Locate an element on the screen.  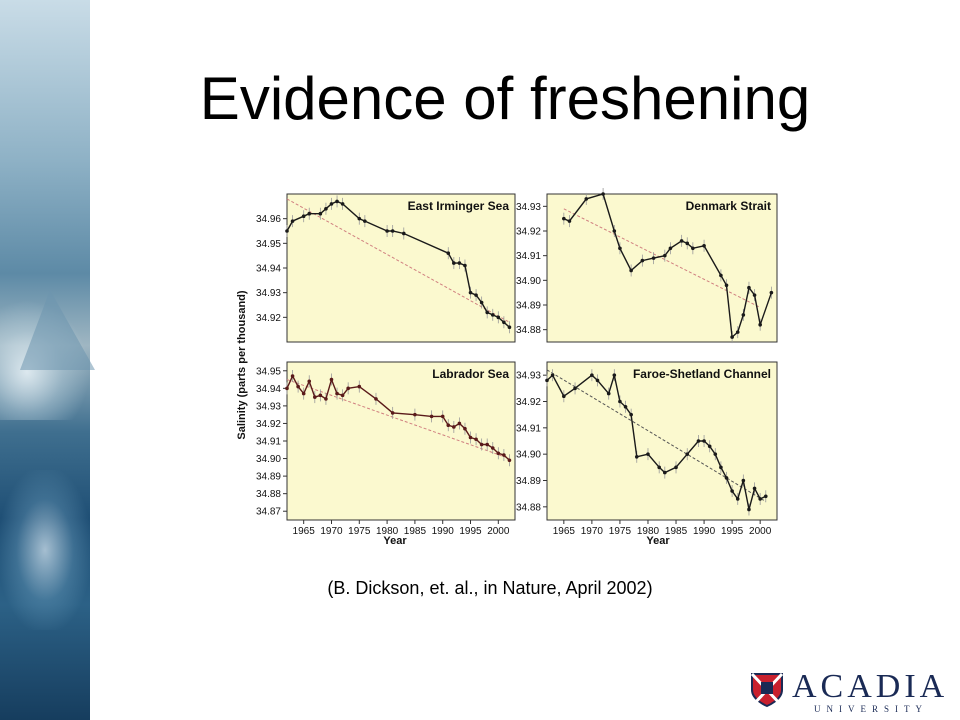
series-line is located at coordinates (668, 266).